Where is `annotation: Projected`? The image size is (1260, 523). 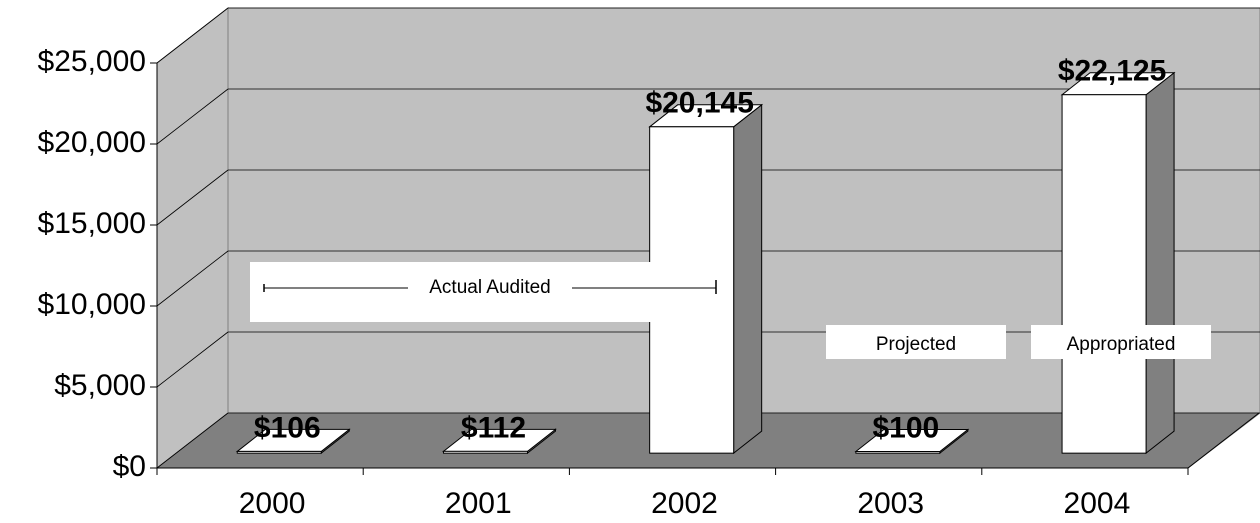
annotation: Projected is located at coordinates (916, 344).